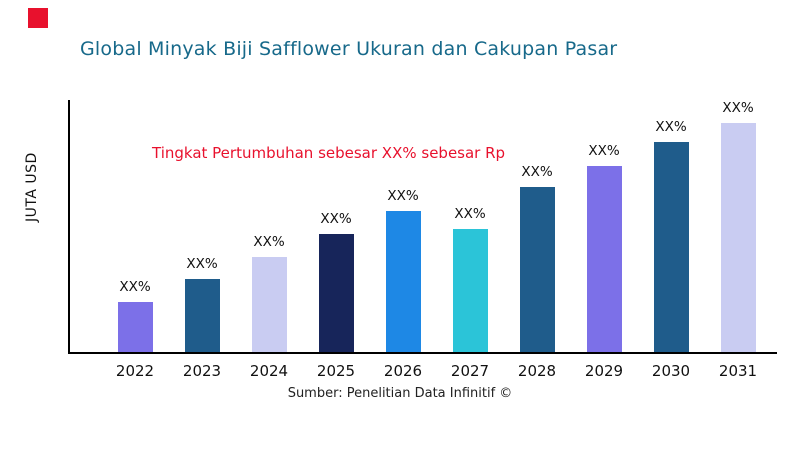 This screenshot has height=450, width=800. Describe the element at coordinates (135, 371) in the screenshot. I see `x-tick-label: 2022` at that location.